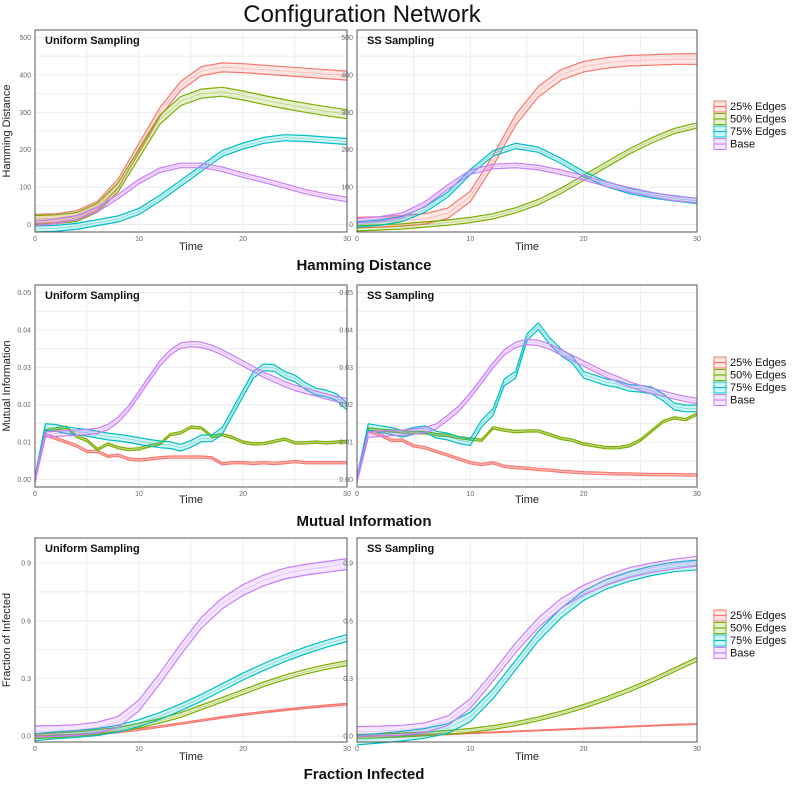  Describe the element at coordinates (346, 405) in the screenshot. I see `y-tick-label: 0.02` at that location.